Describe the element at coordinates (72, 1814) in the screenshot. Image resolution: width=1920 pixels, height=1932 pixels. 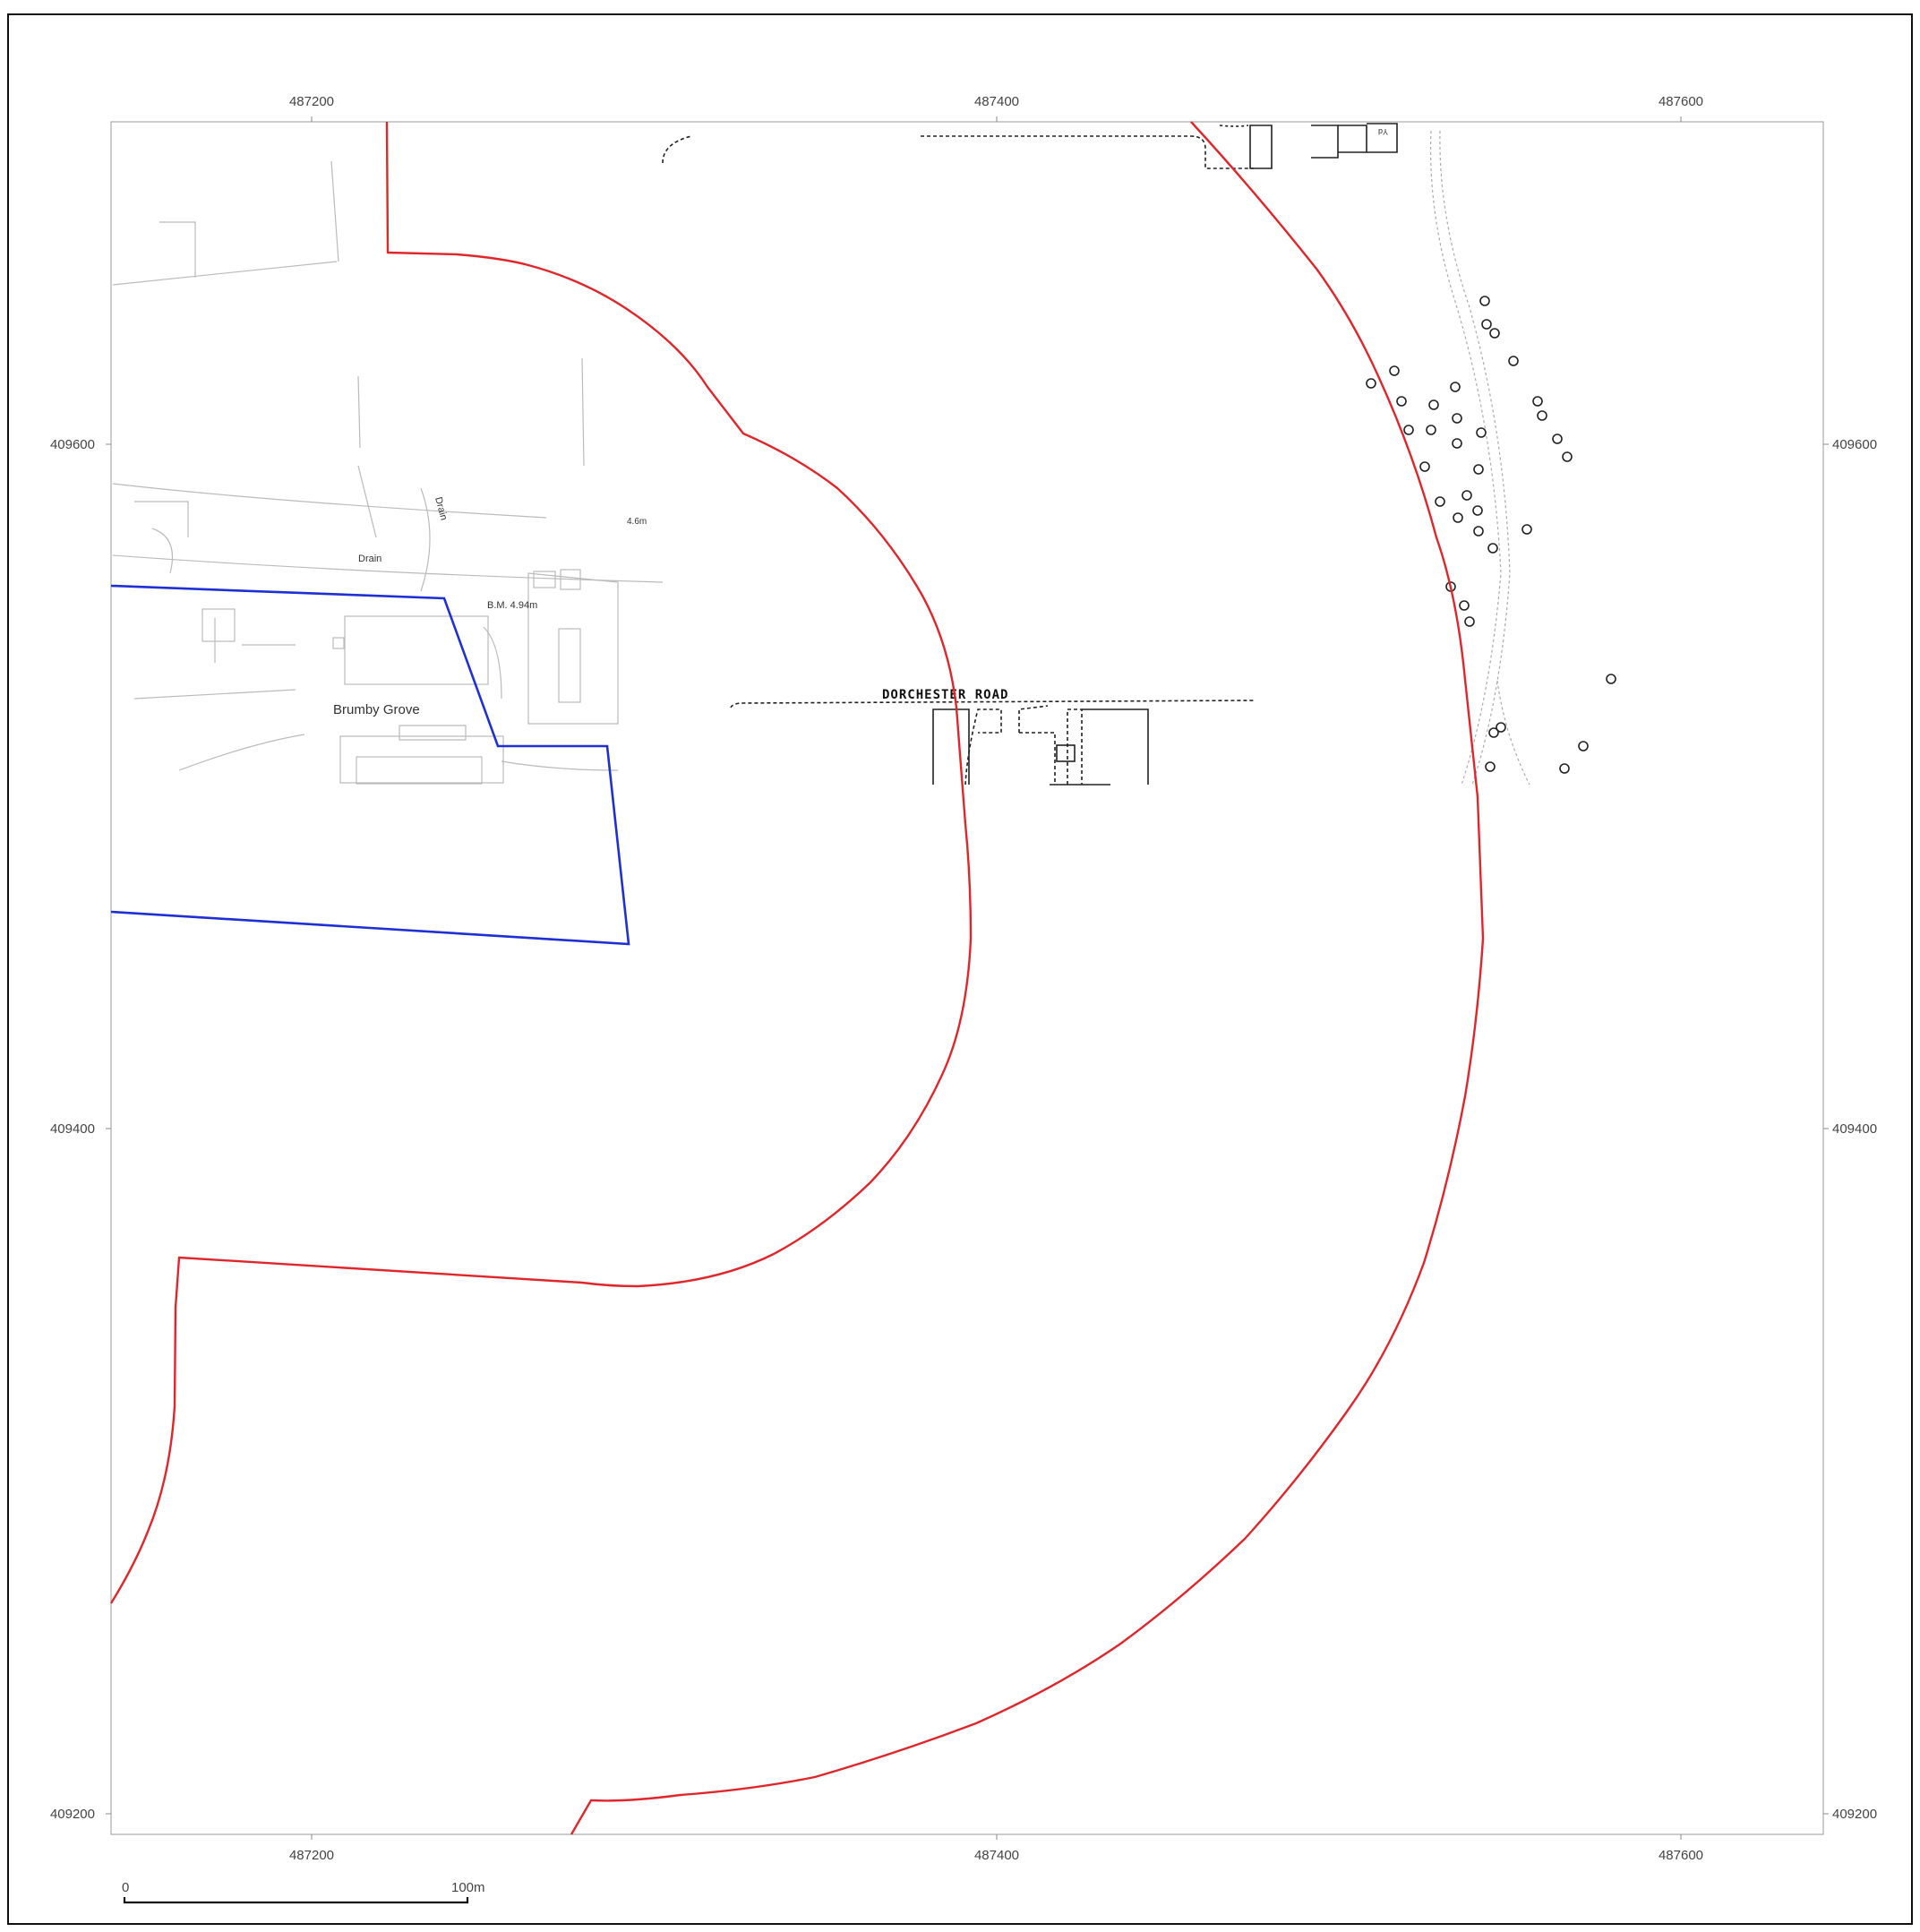
I see `grid-label-left-409200: 409200` at that location.